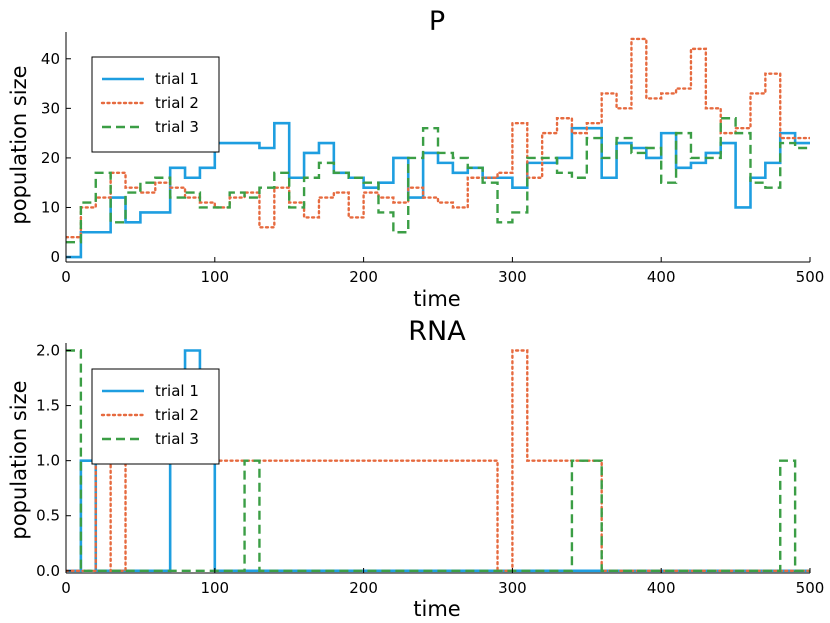  I want to click on y-tick-label: 0.0, so click(48, 571).